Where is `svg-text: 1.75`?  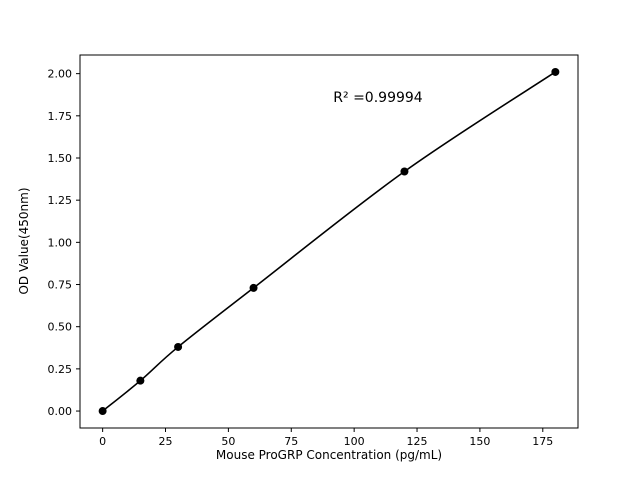
svg-text: 1.75 is located at coordinates (60, 116).